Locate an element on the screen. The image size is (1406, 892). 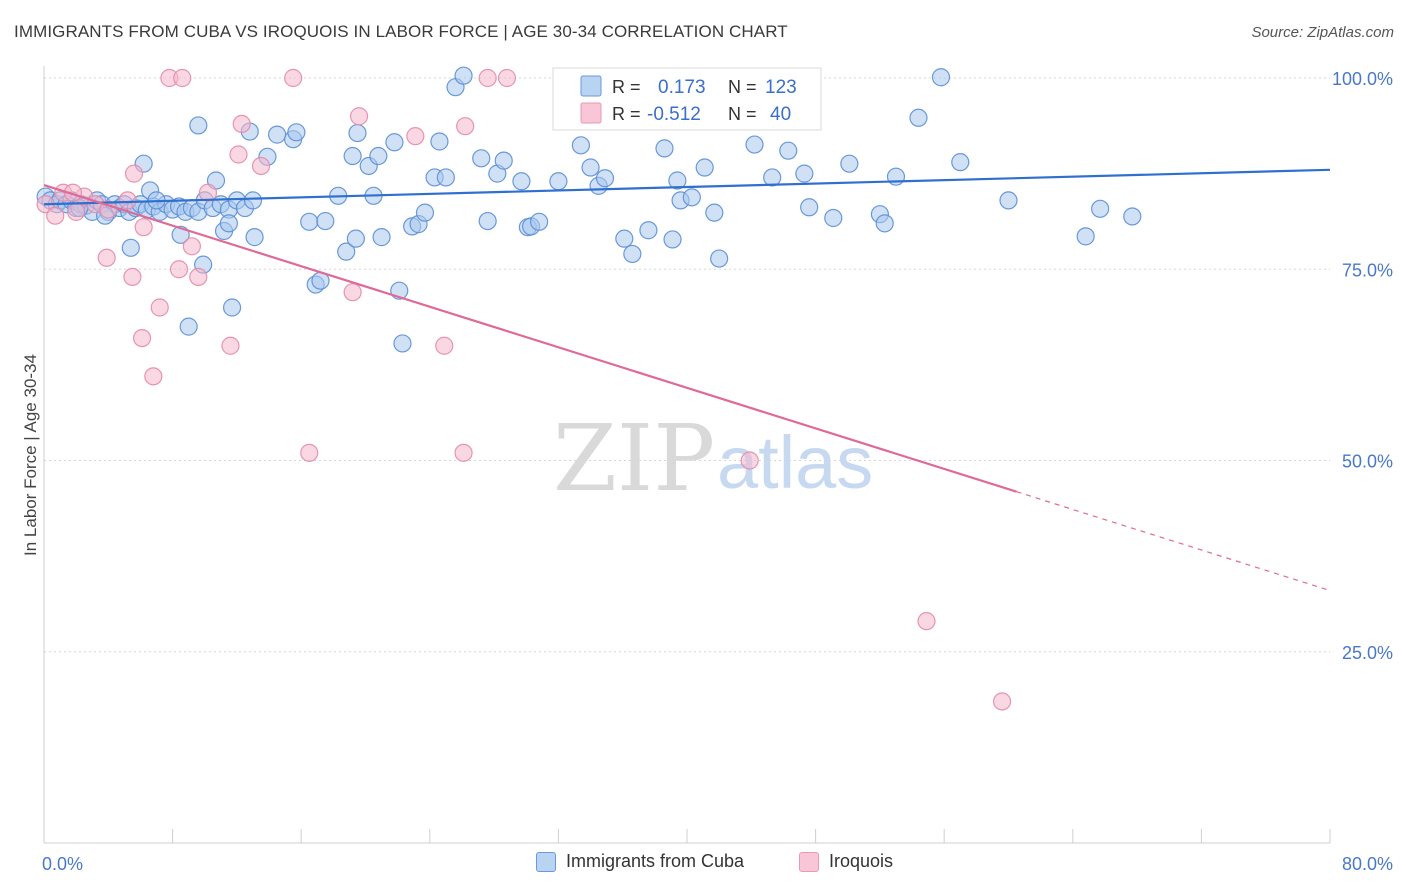
y-tick-label: 25.0% is located at coordinates (1367, 653).